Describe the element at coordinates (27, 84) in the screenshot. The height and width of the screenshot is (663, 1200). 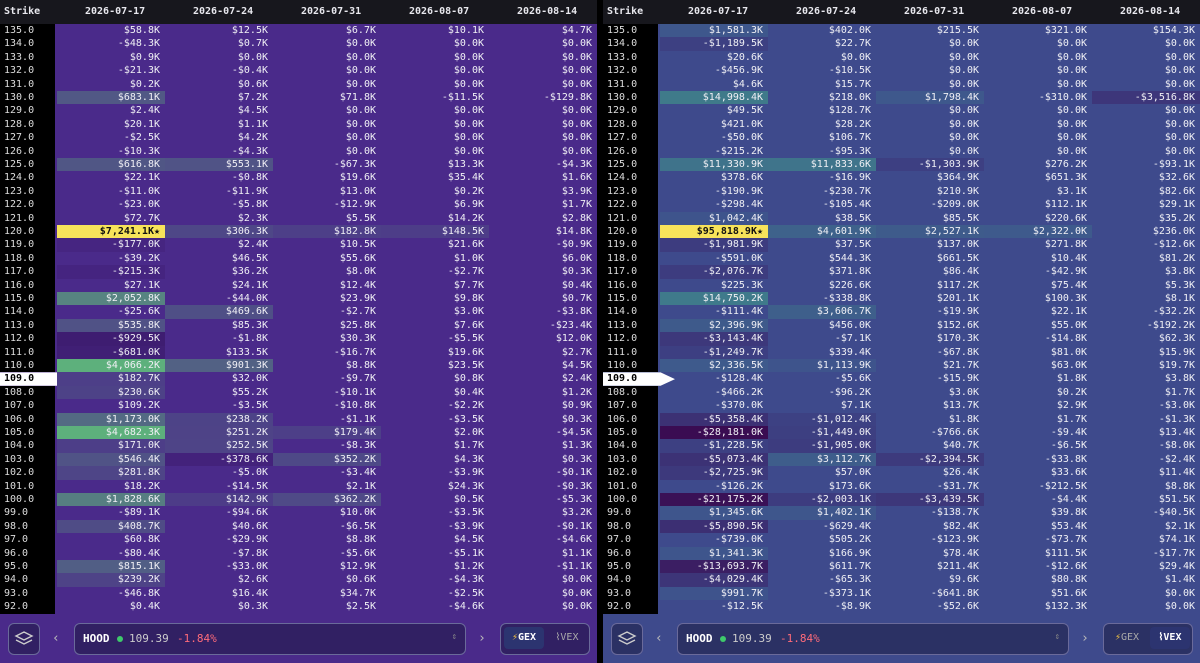
I see `strike: 131.0` at that location.